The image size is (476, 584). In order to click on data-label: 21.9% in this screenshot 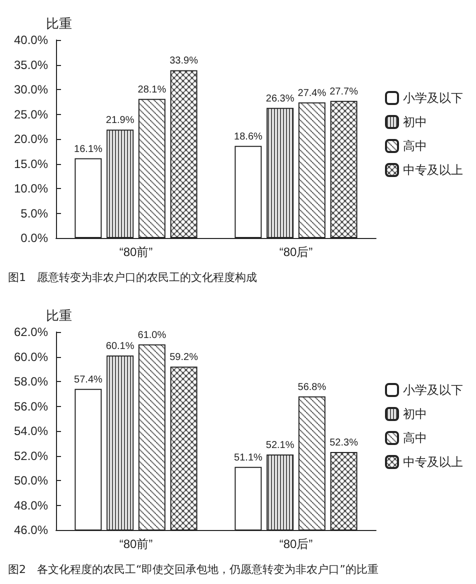, I will do `click(120, 120)`.